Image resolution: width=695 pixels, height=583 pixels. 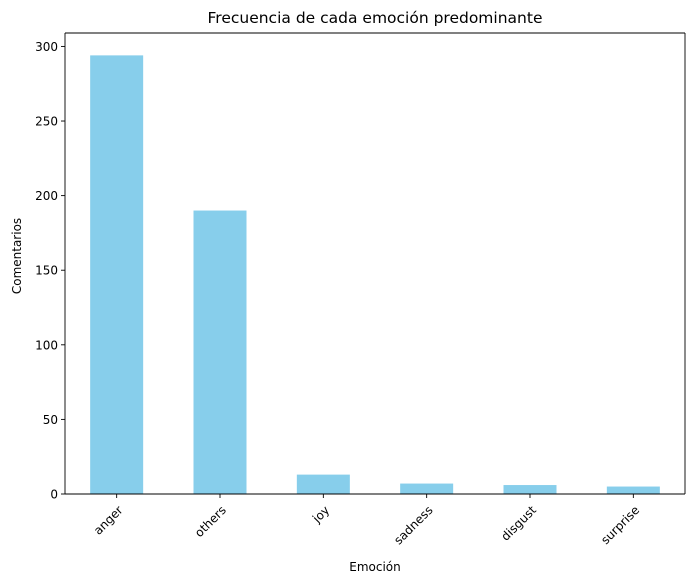 What do you see at coordinates (46, 47) in the screenshot?
I see `y-tick-label: 300` at bounding box center [46, 47].